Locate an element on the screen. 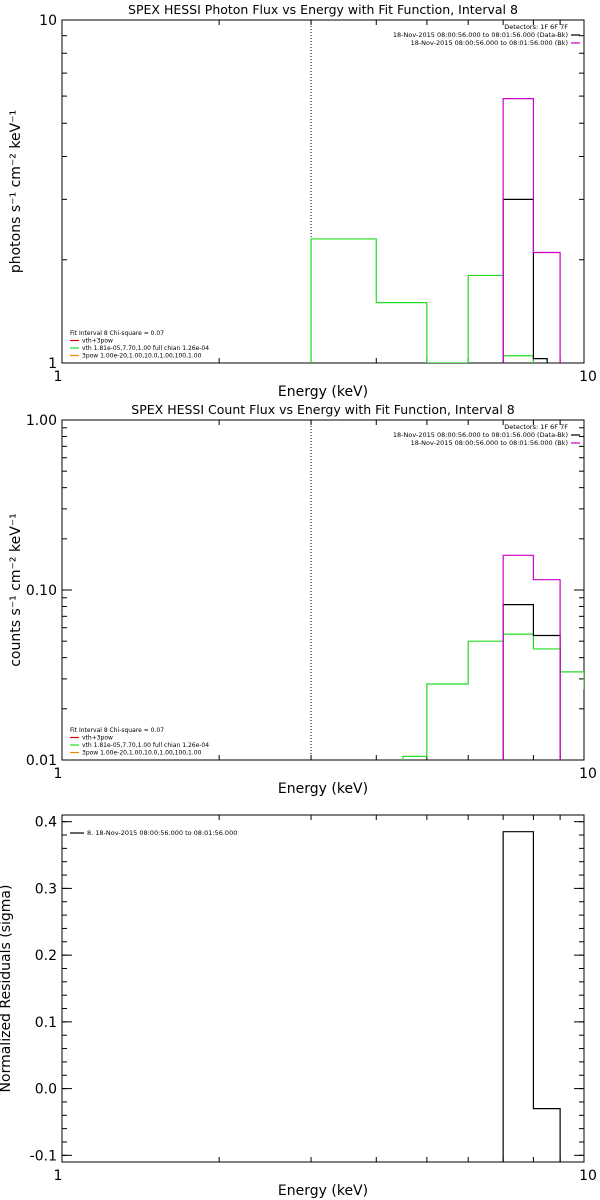 Image resolution: width=600 pixels, height=1200 pixels. y-tick-label: 0.4 is located at coordinates (46, 823).